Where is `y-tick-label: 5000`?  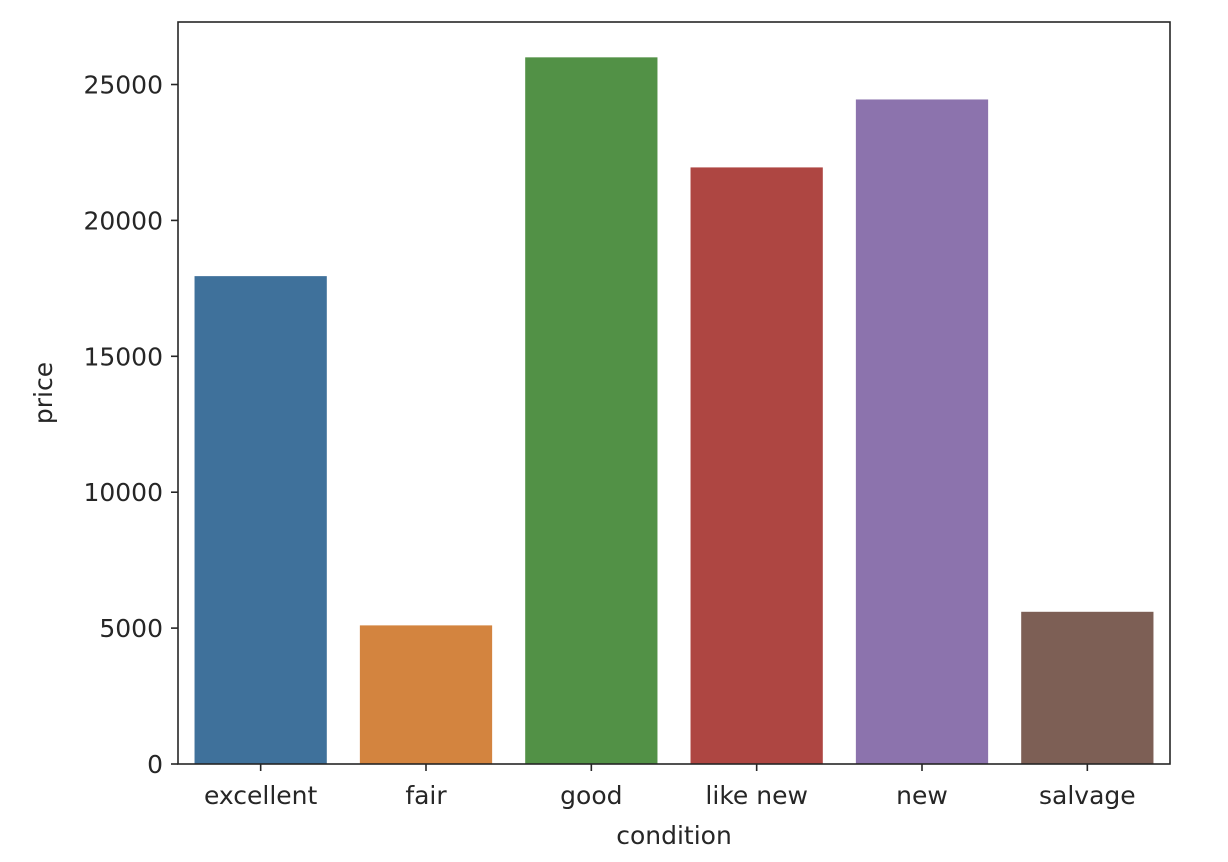 y-tick-label: 5000 is located at coordinates (131, 628).